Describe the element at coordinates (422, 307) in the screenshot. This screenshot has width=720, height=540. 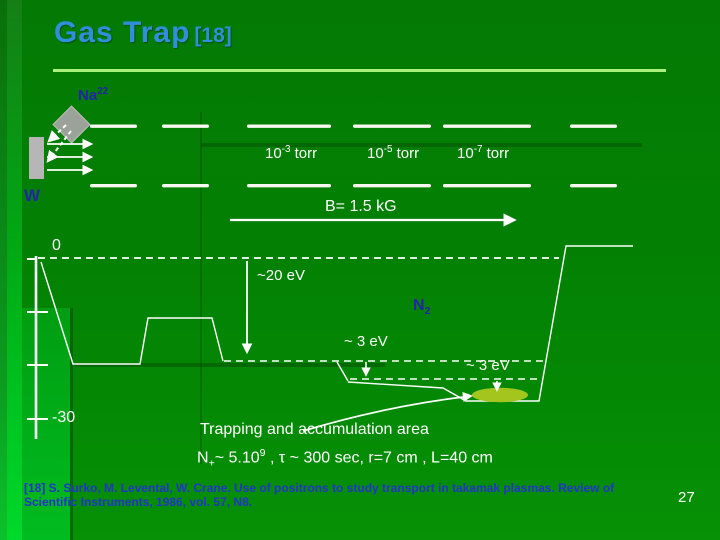
I see `gas-label: N2` at that location.